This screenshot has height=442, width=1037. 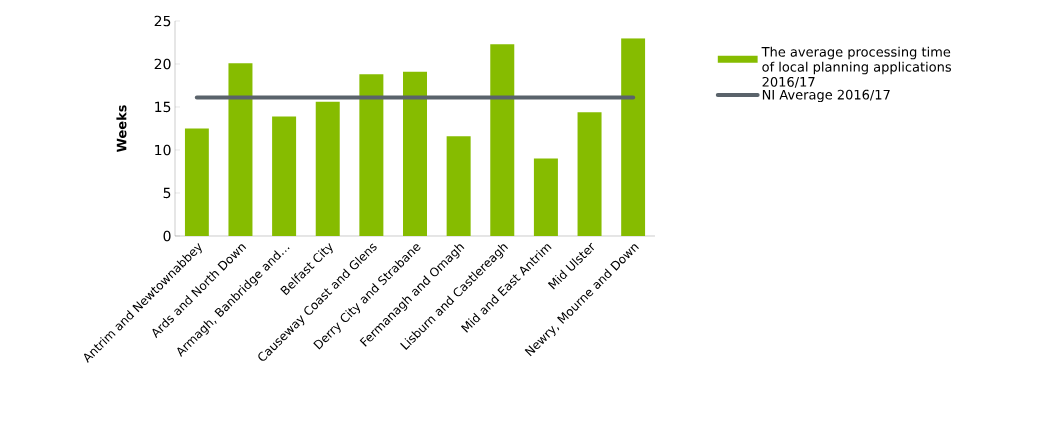 I want to click on y-axis-title: Weeks, so click(x=121, y=129).